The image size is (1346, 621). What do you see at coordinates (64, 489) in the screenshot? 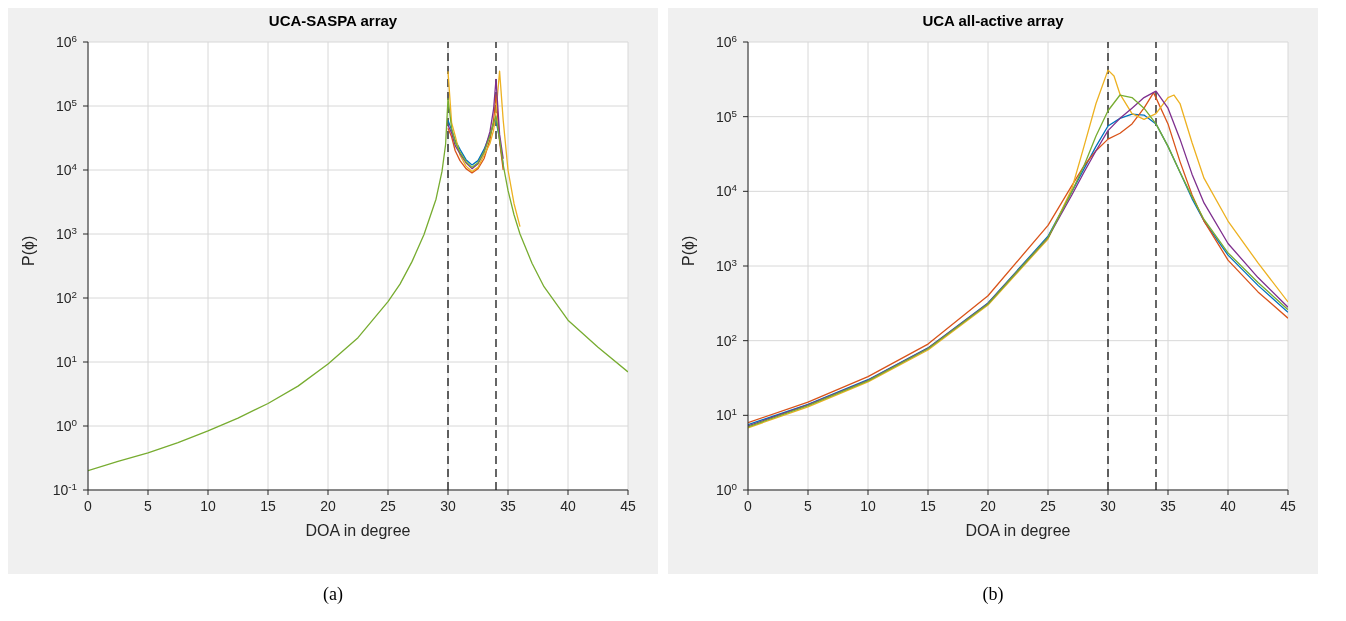
I see `y-tick-label: 10$^{-1}$` at bounding box center [64, 489].